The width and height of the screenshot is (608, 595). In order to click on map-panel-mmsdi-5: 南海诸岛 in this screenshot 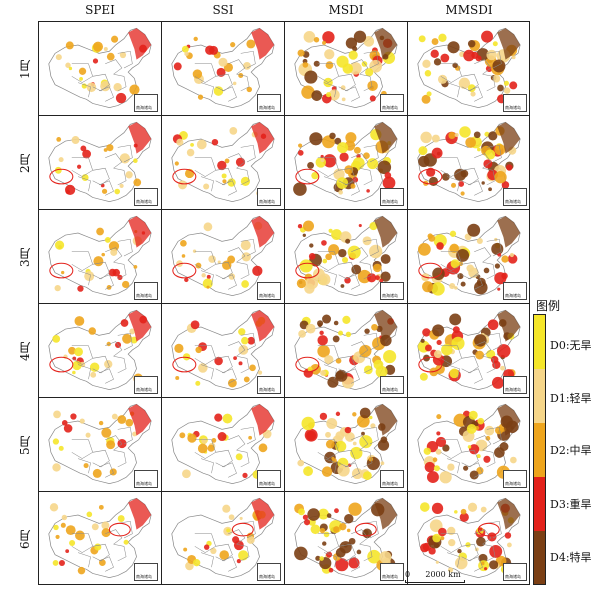, I will do `click(469, 445)`.